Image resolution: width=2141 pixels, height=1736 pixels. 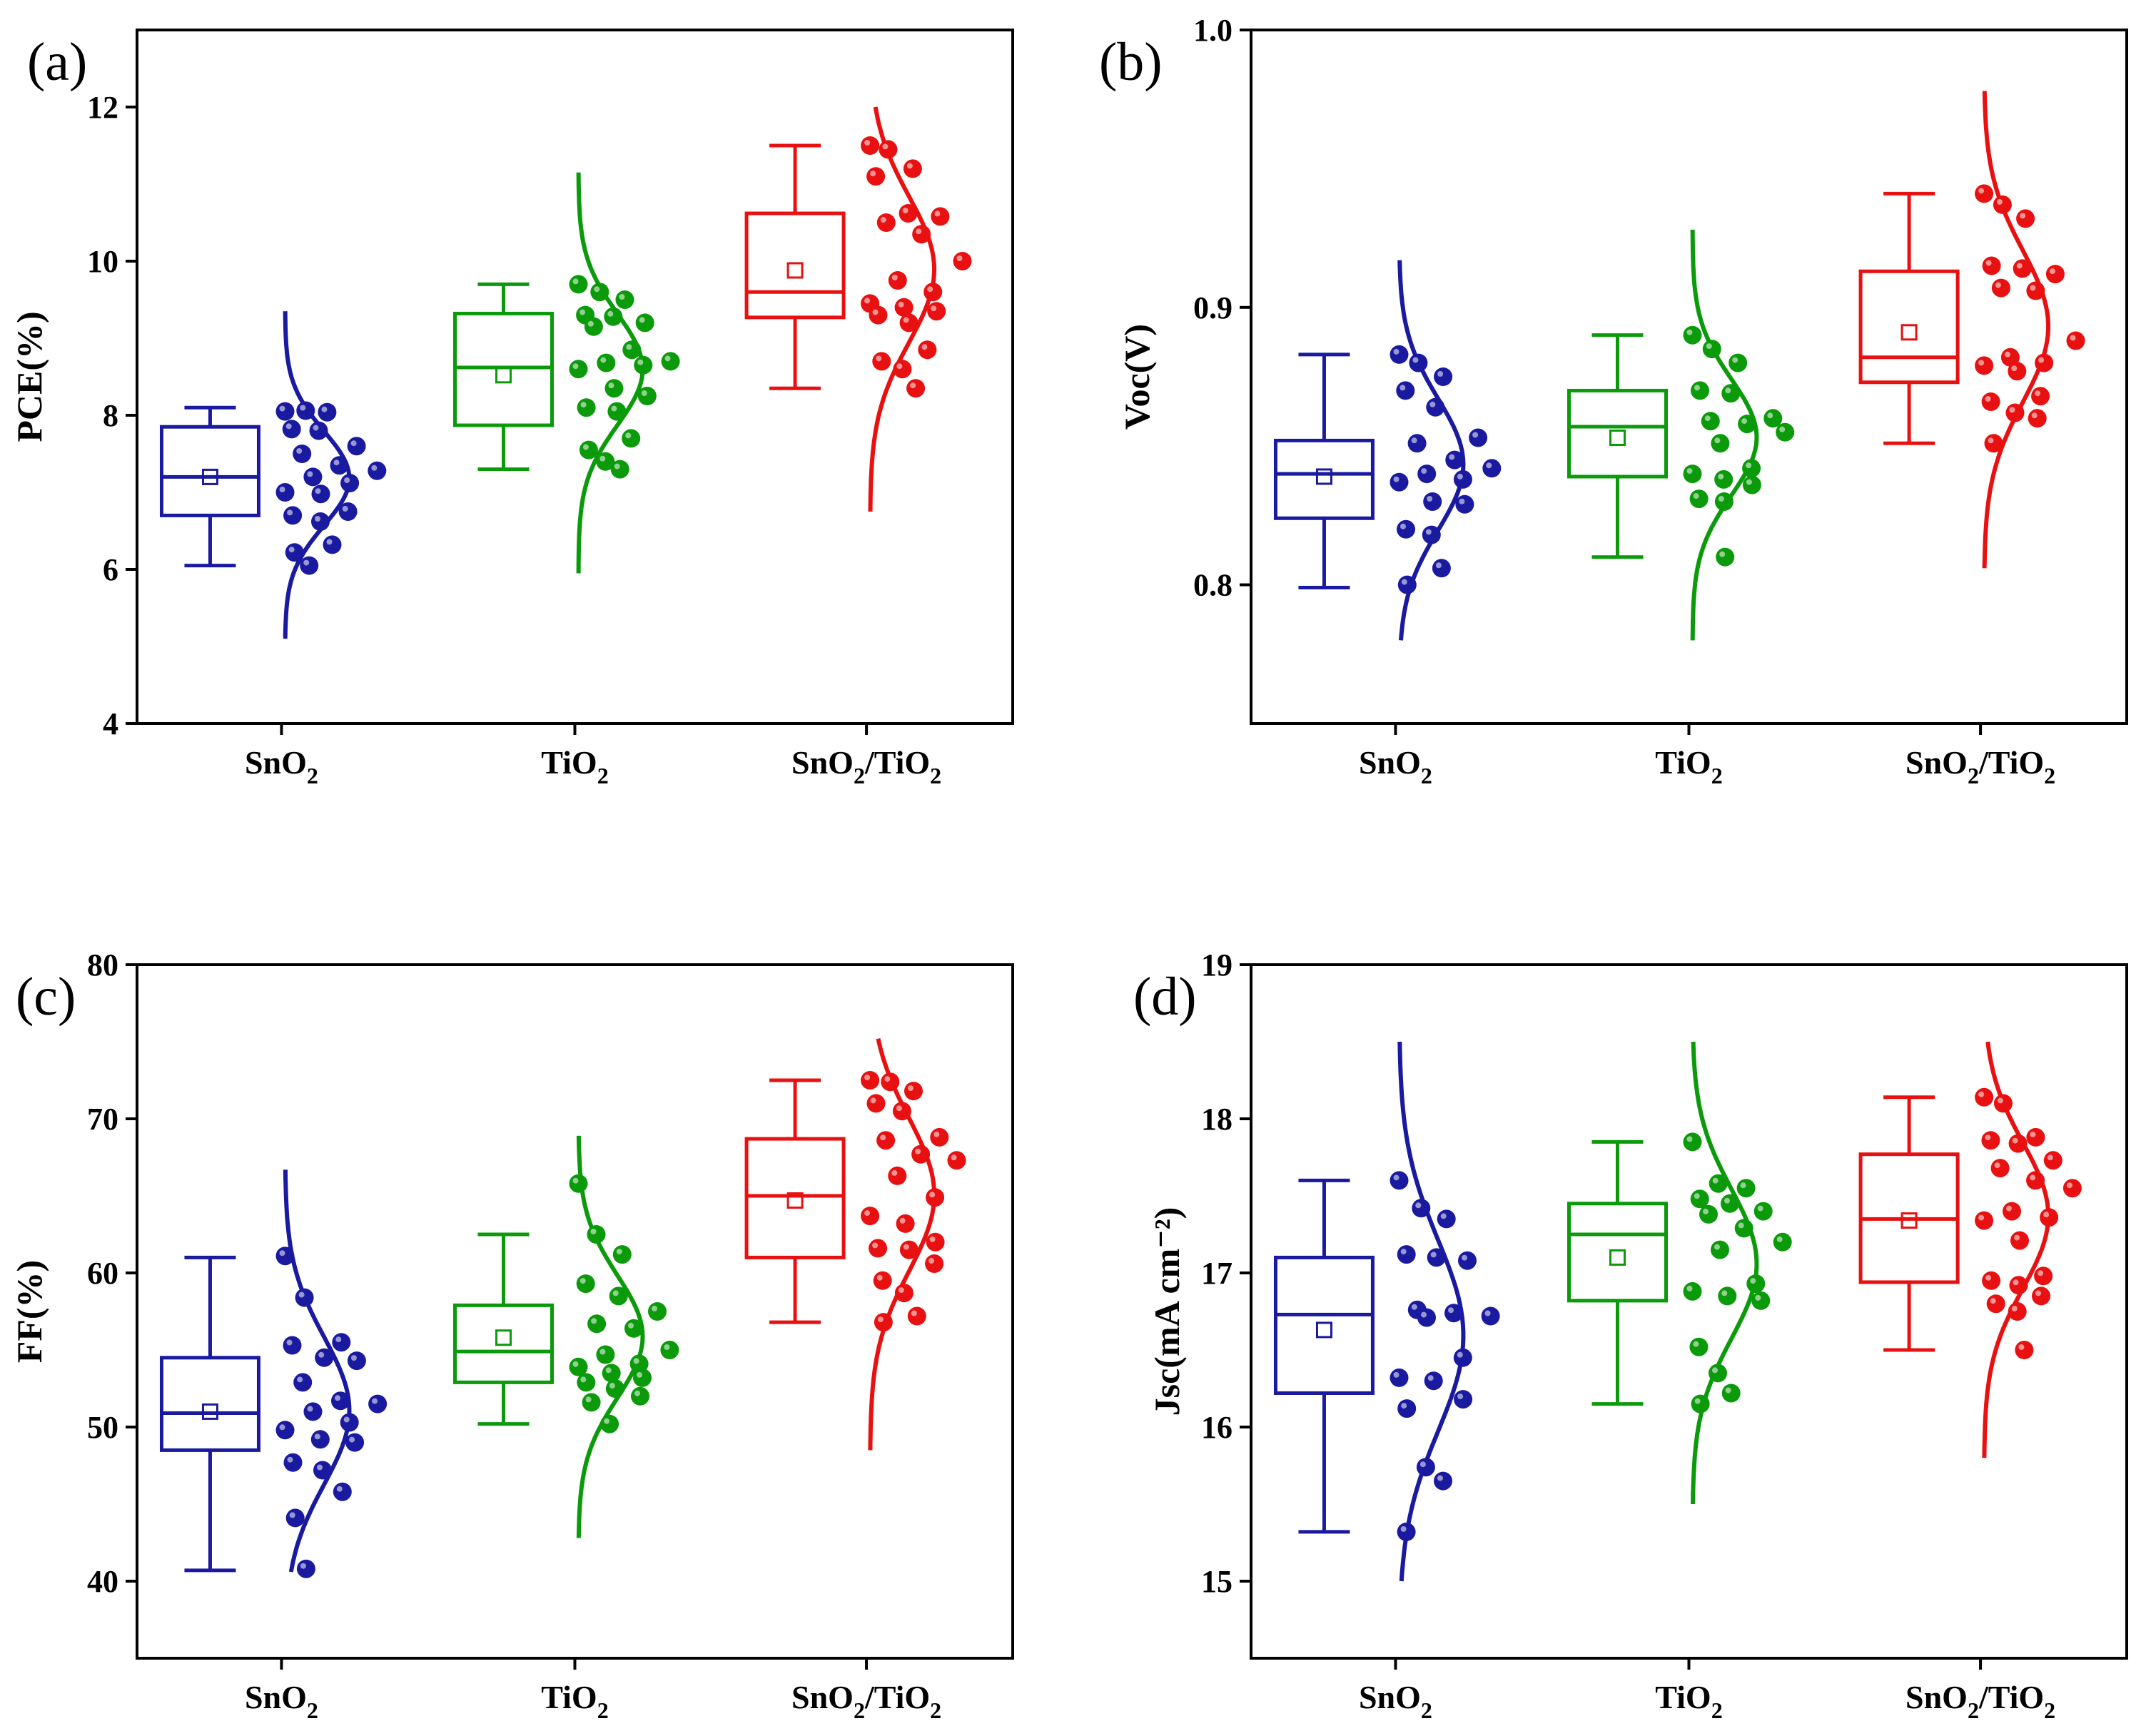 What do you see at coordinates (29, 1311) in the screenshot?
I see `y-axis-label: FF(%)` at bounding box center [29, 1311].